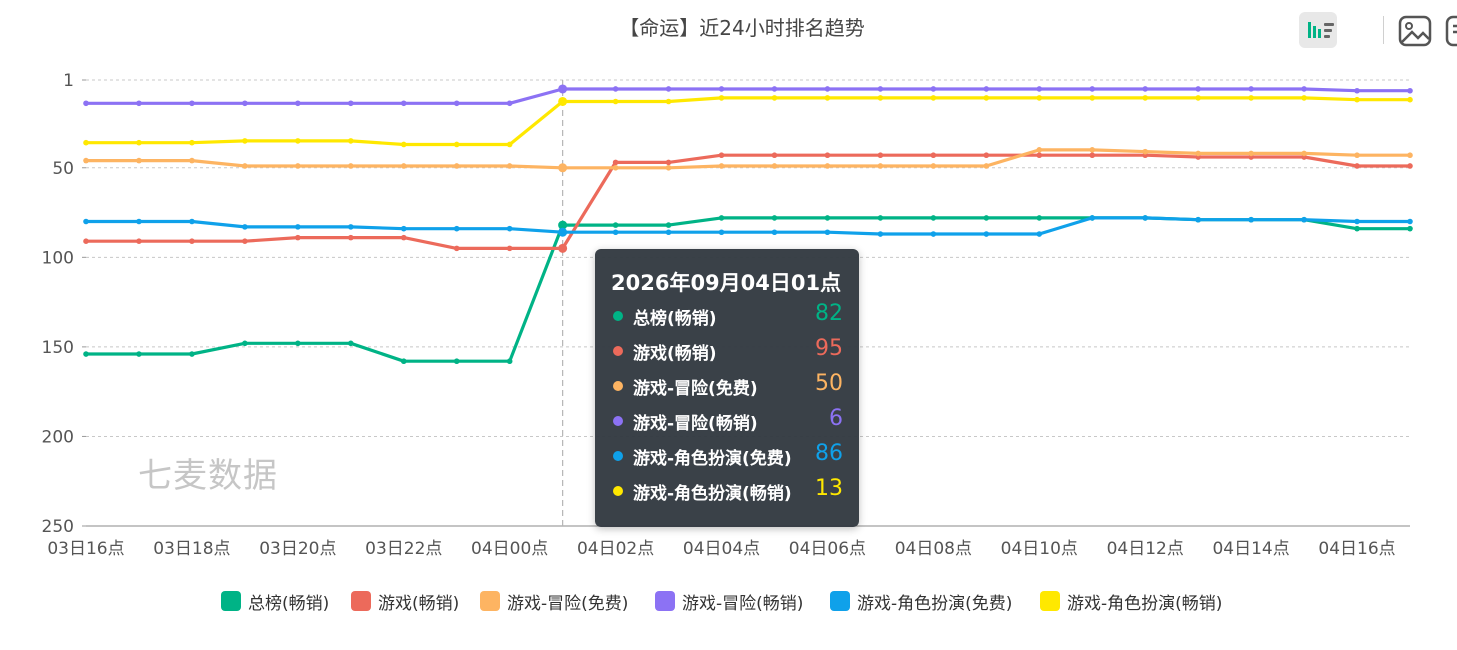  I want to click on x-tick-label: 03日22点, so click(403, 549).